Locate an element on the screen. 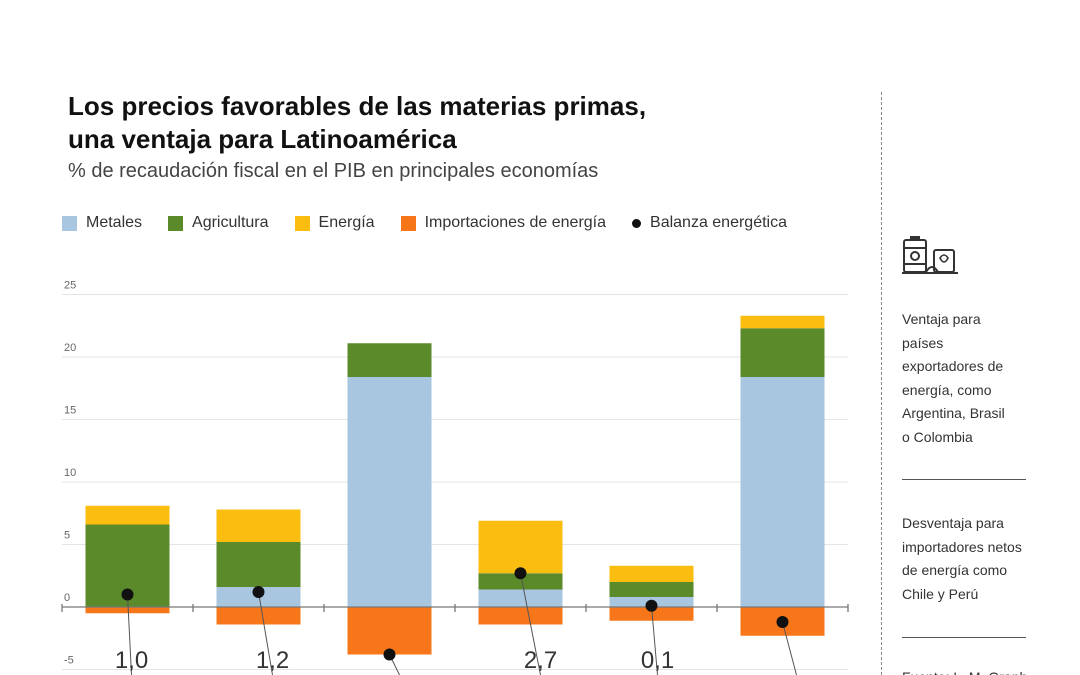 This screenshot has height=675, width=1080. sidebar-divider is located at coordinates (881, 383).